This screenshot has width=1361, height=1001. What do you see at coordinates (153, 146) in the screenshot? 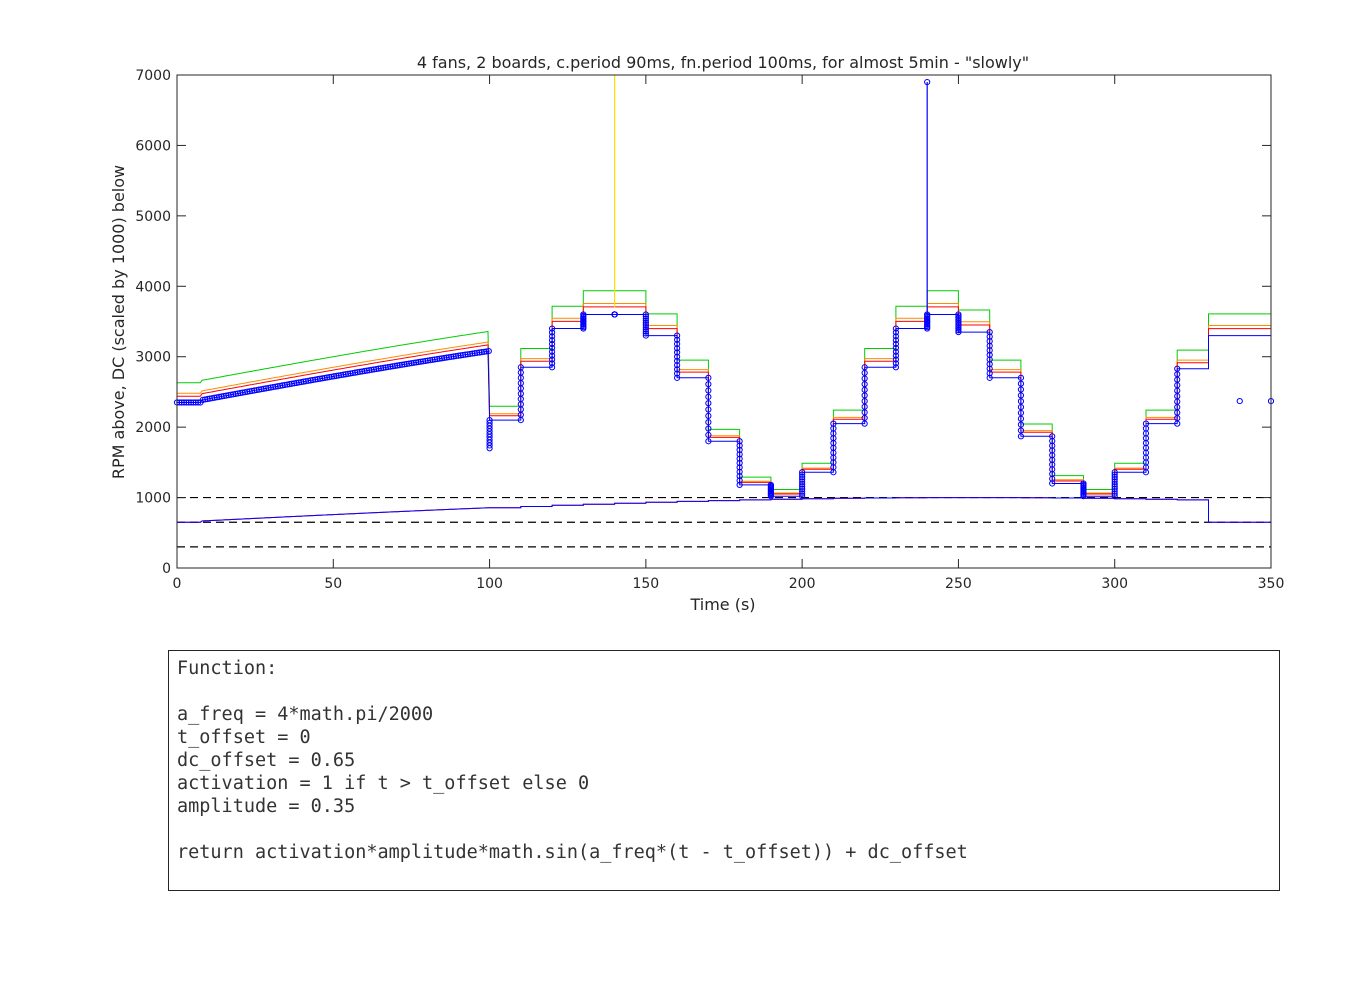
I see `y-tick-label: 6000` at bounding box center [153, 146].